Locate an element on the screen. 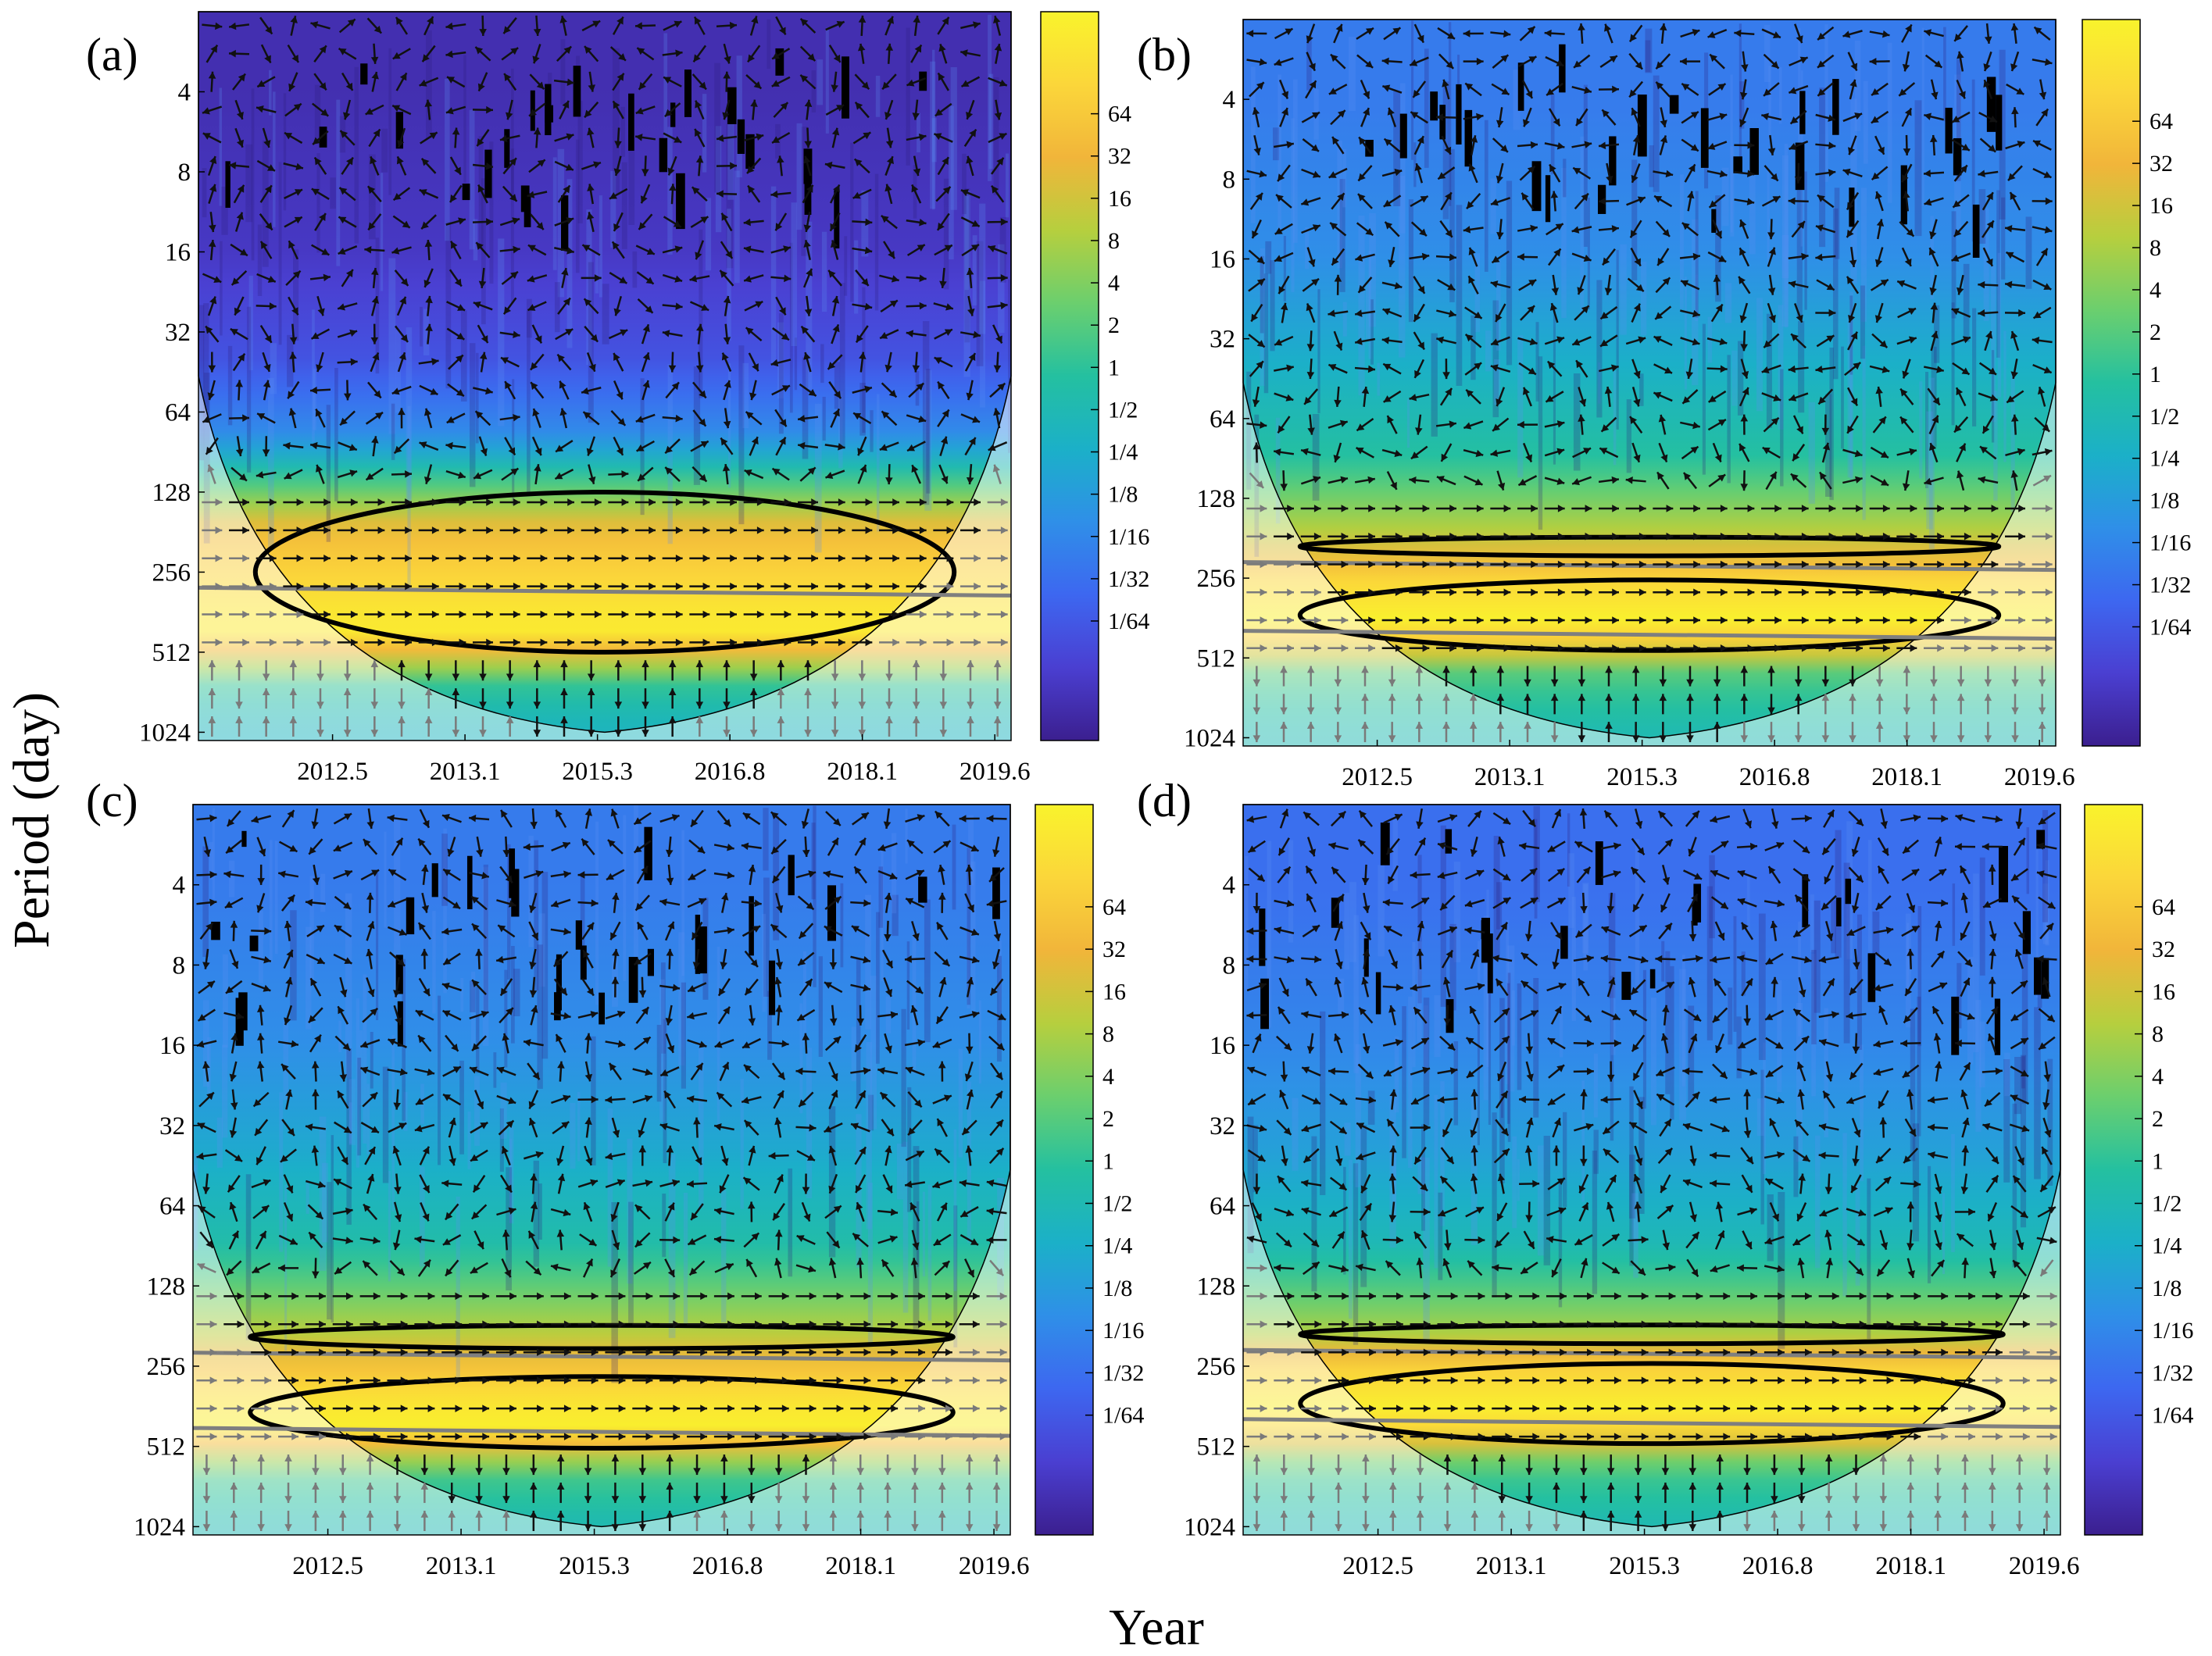 The width and height of the screenshot is (2212, 1656). significance-contour is located at coordinates (1652, 1334).